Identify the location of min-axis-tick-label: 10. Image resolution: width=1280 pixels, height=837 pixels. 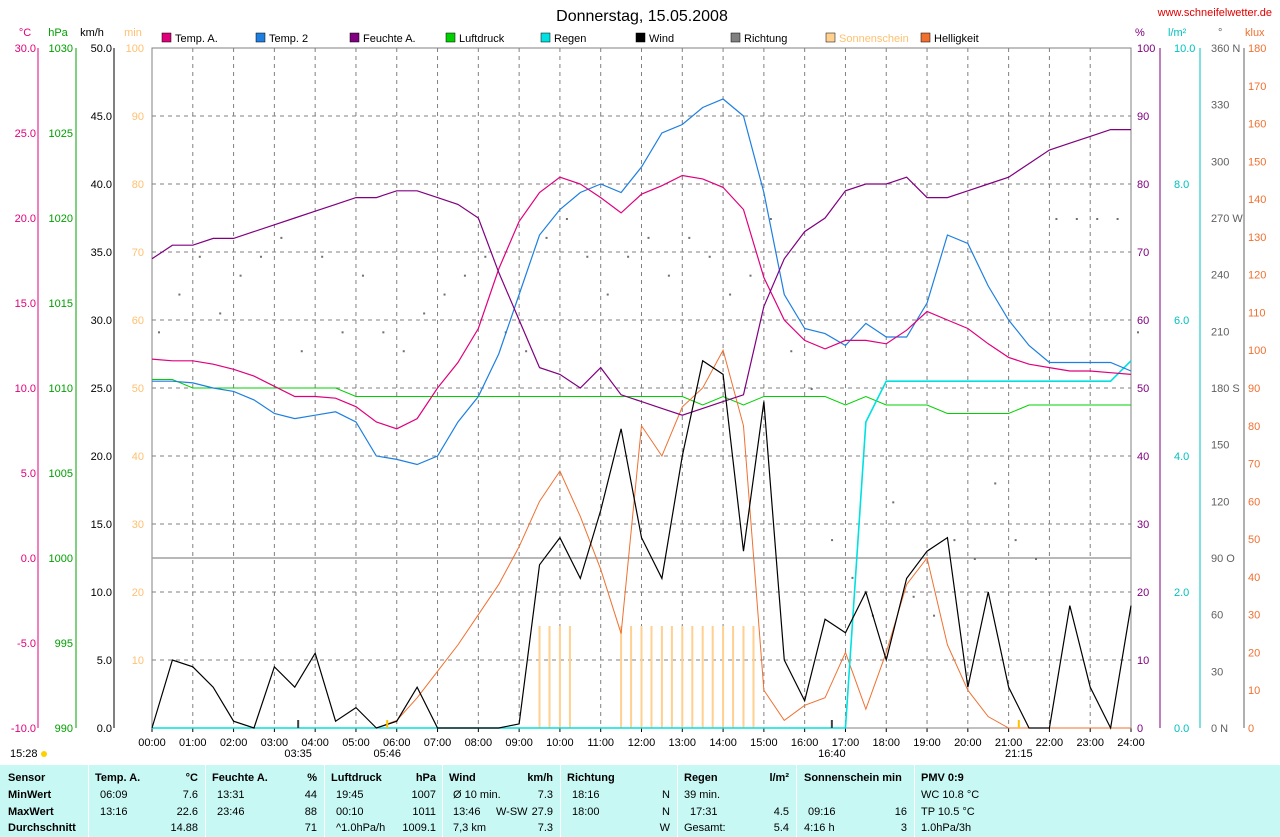
(138, 661).